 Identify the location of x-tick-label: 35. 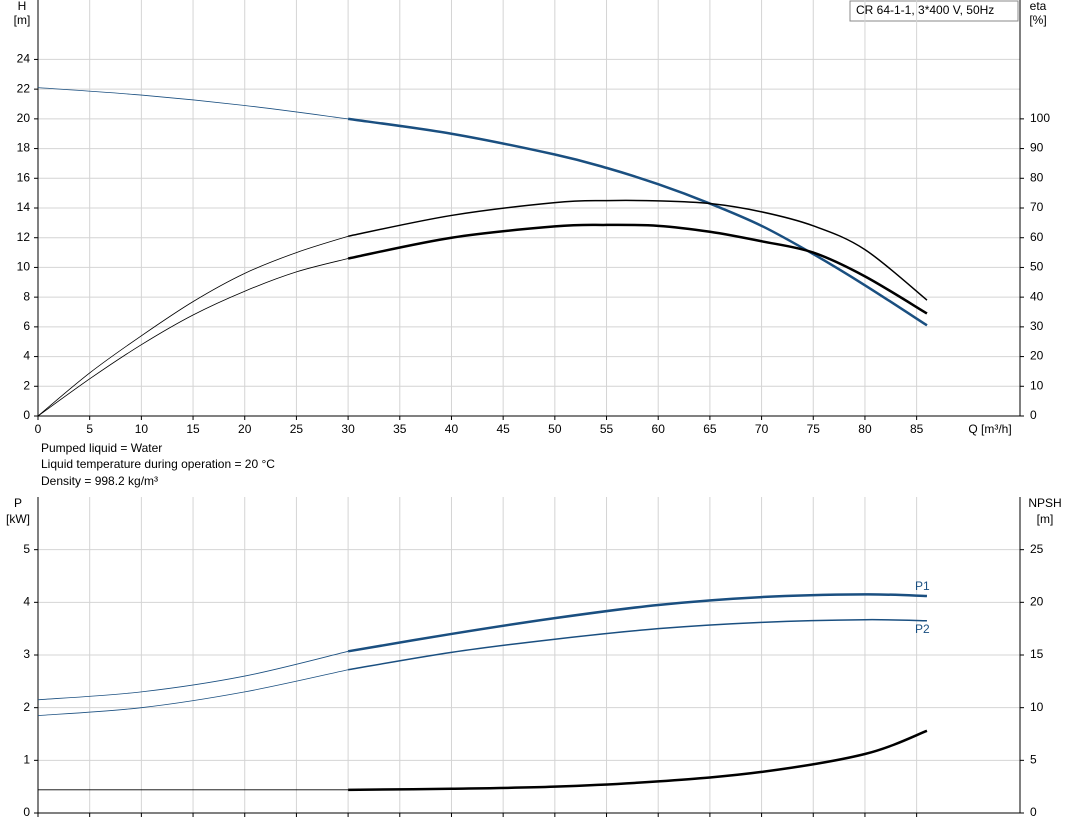
(400, 429).